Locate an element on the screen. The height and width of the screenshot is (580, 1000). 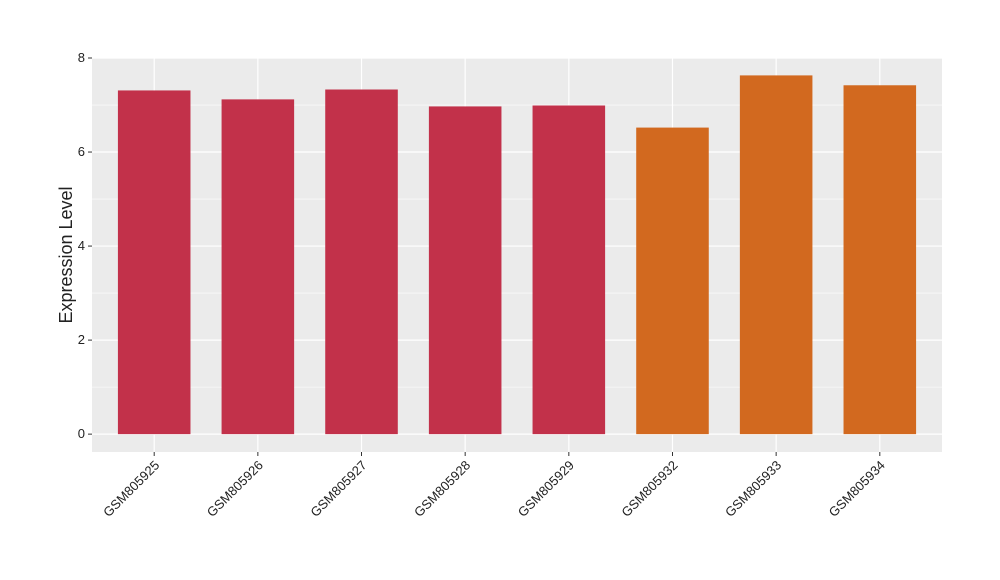
x-tick-label: GSM805927 is located at coordinates (338, 489).